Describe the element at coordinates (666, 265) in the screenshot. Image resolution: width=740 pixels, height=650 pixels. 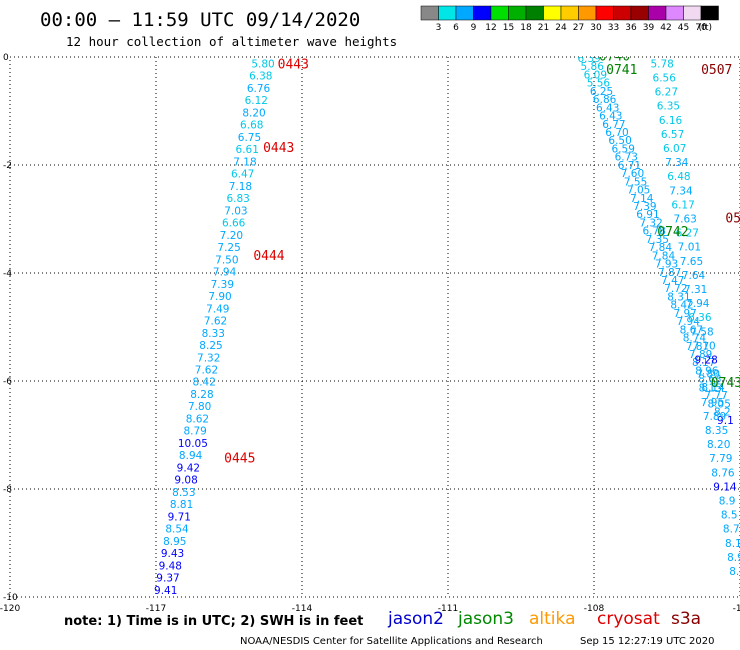
I see `swh-value: 7.93` at that location.